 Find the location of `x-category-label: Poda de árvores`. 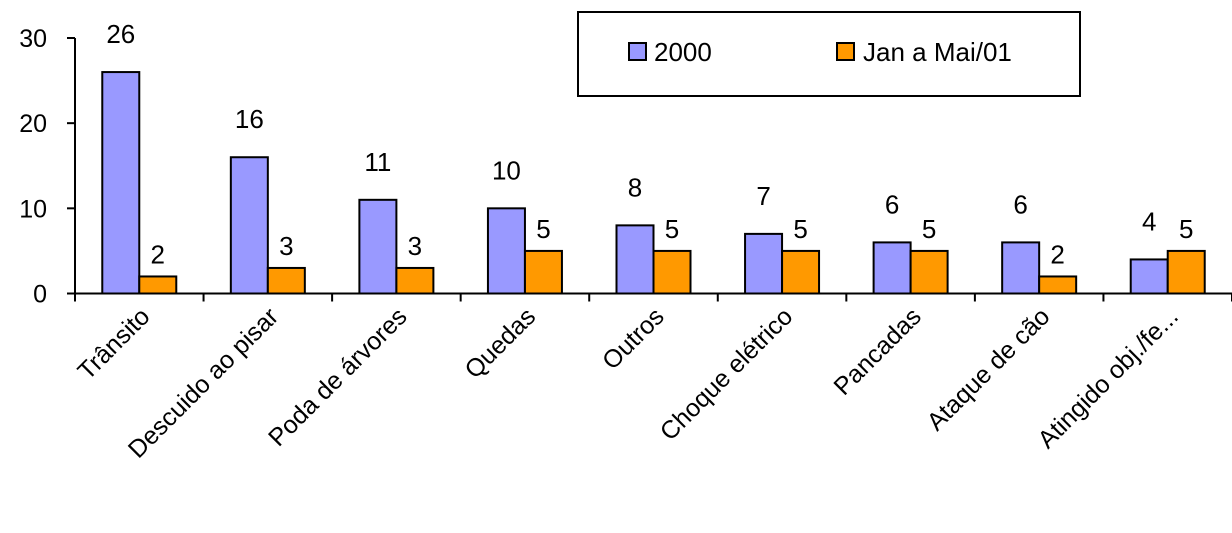

x-category-label: Poda de árvores is located at coordinates (338, 377).